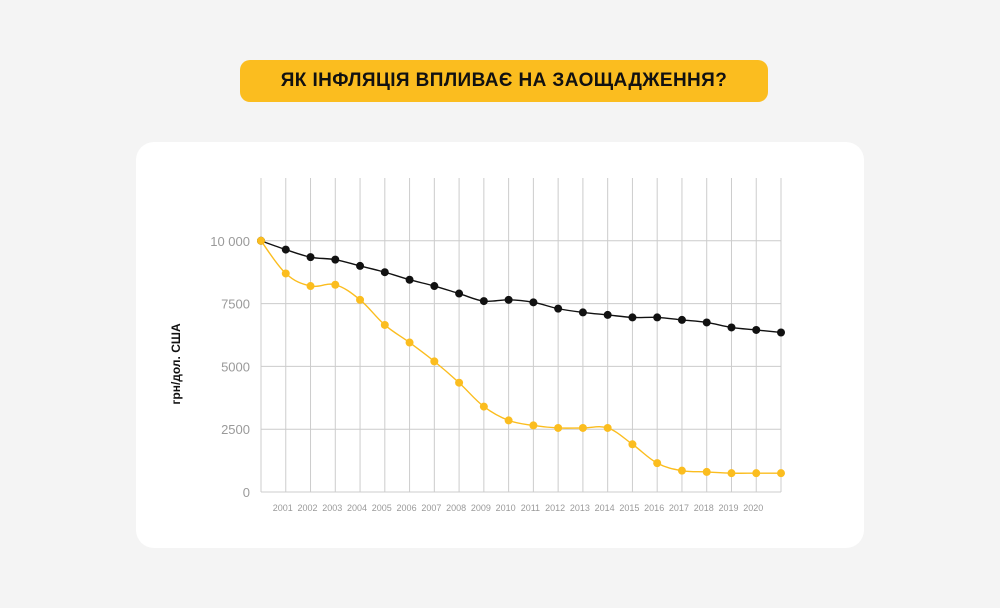 This screenshot has height=608, width=1000. I want to click on x-tick-label: 2002, so click(308, 508).